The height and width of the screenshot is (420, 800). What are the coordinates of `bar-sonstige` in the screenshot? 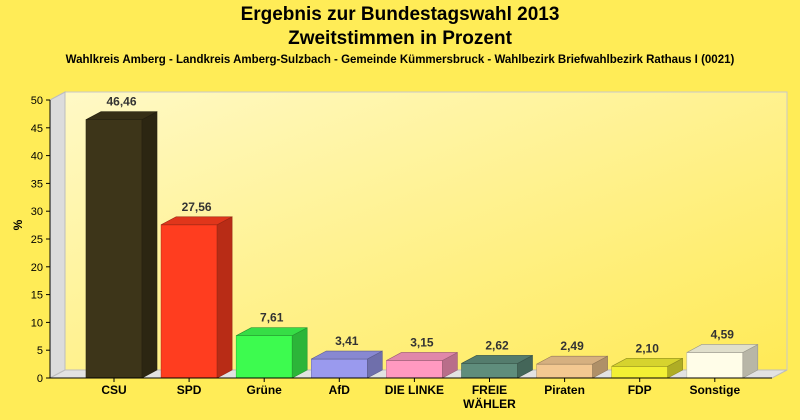 It's located at (722, 361).